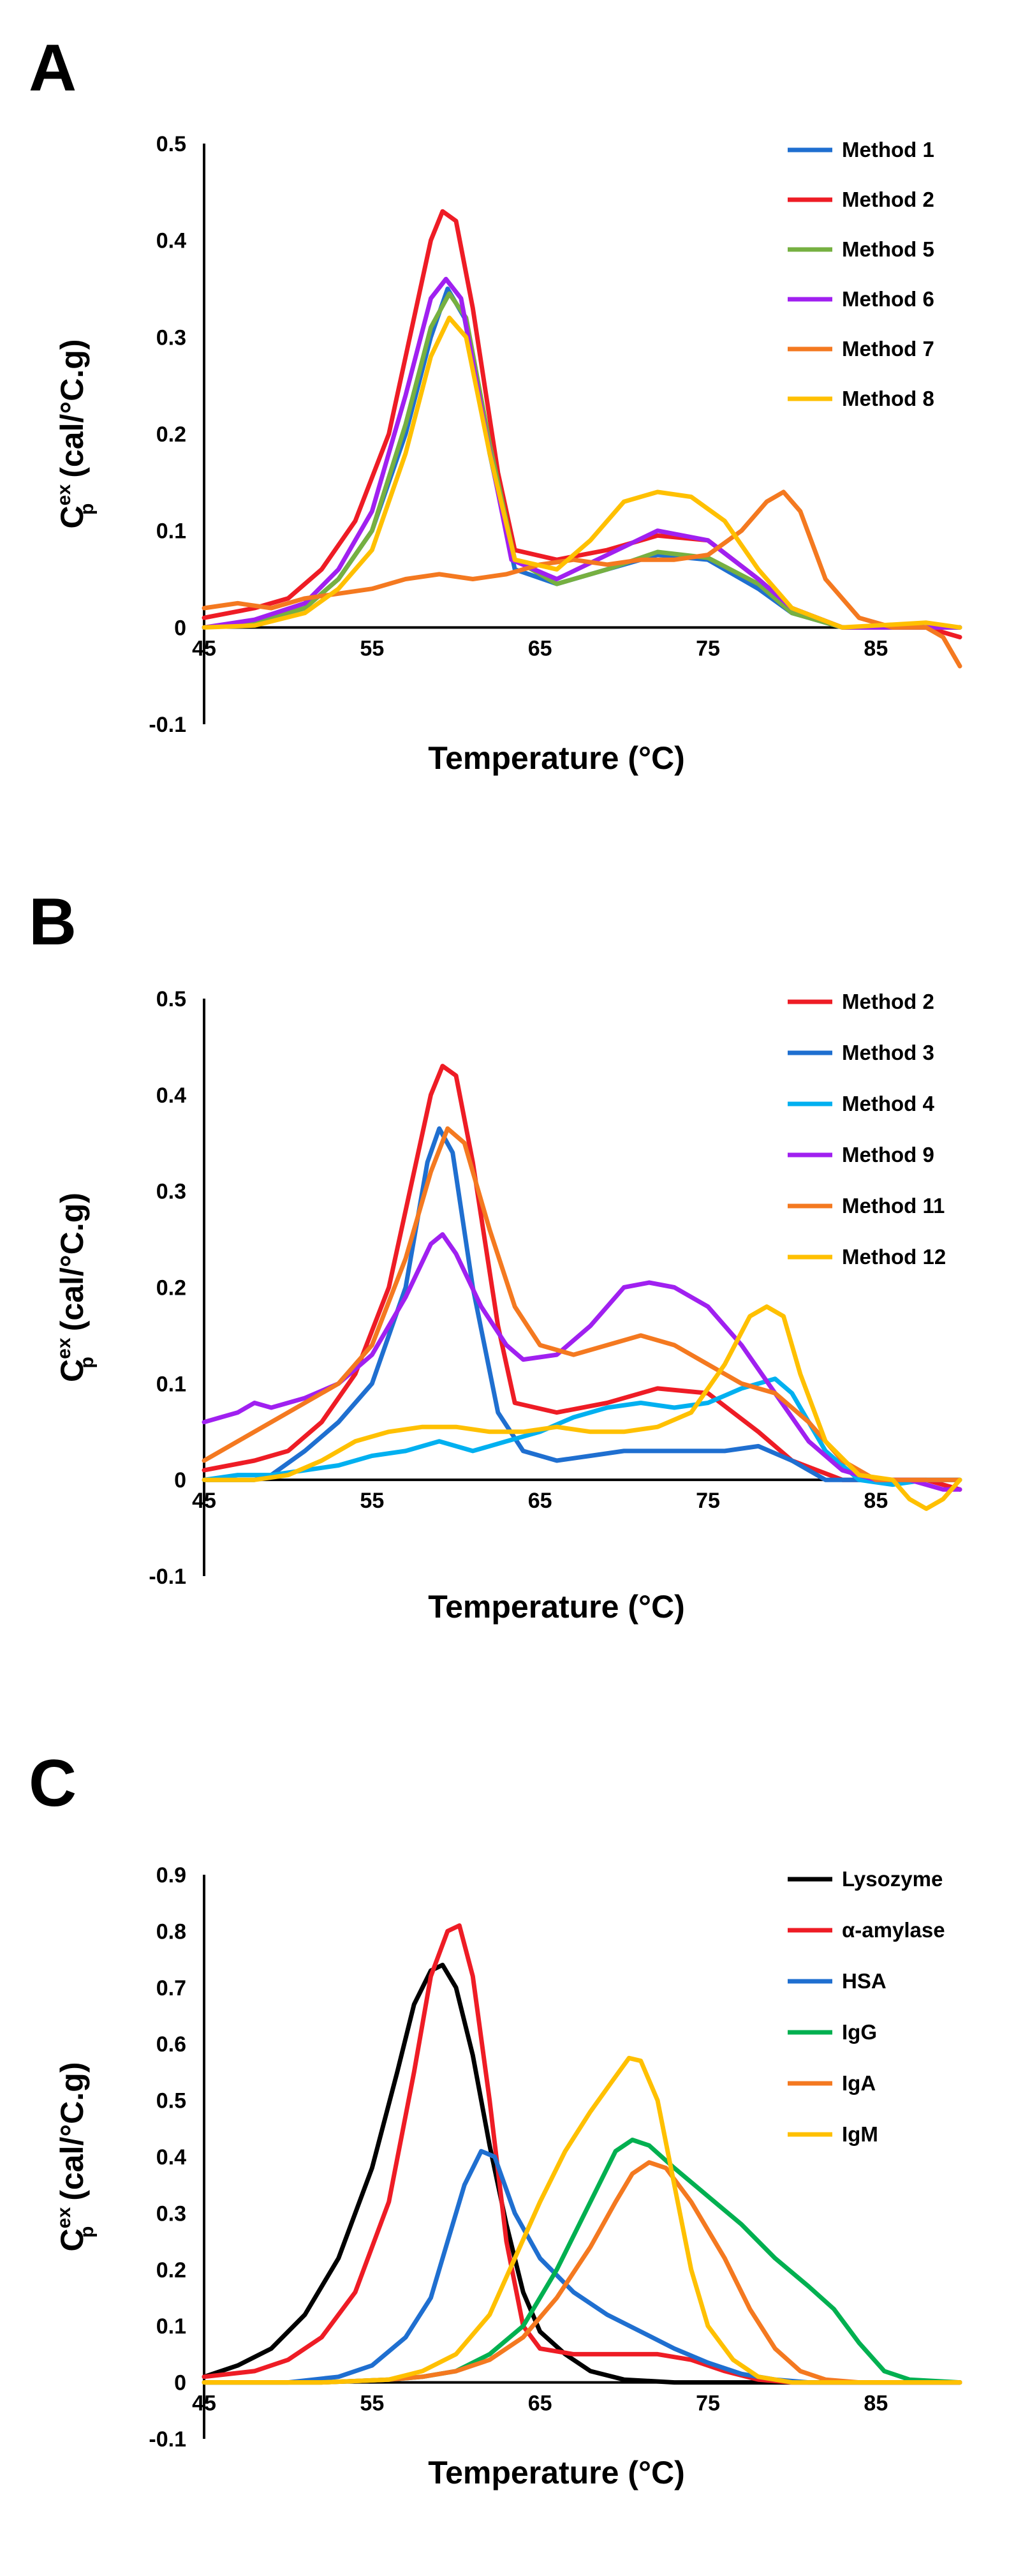 This screenshot has height=2576, width=1016. Describe the element at coordinates (859, 2083) in the screenshot. I see `legend-entry: IgA` at that location.